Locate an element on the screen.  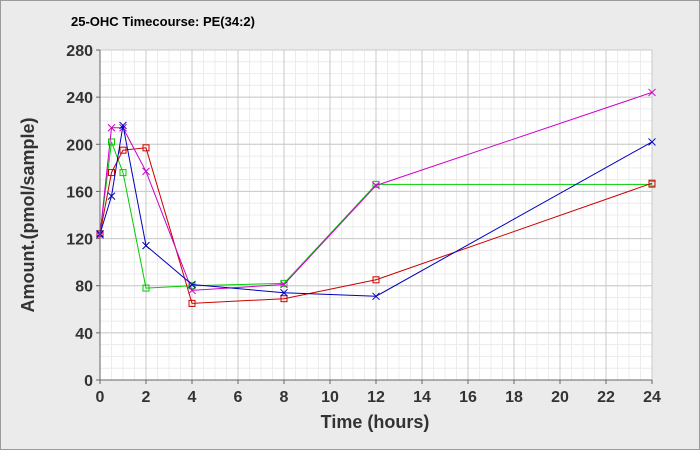
x-tick-label: 10 is located at coordinates (330, 397).